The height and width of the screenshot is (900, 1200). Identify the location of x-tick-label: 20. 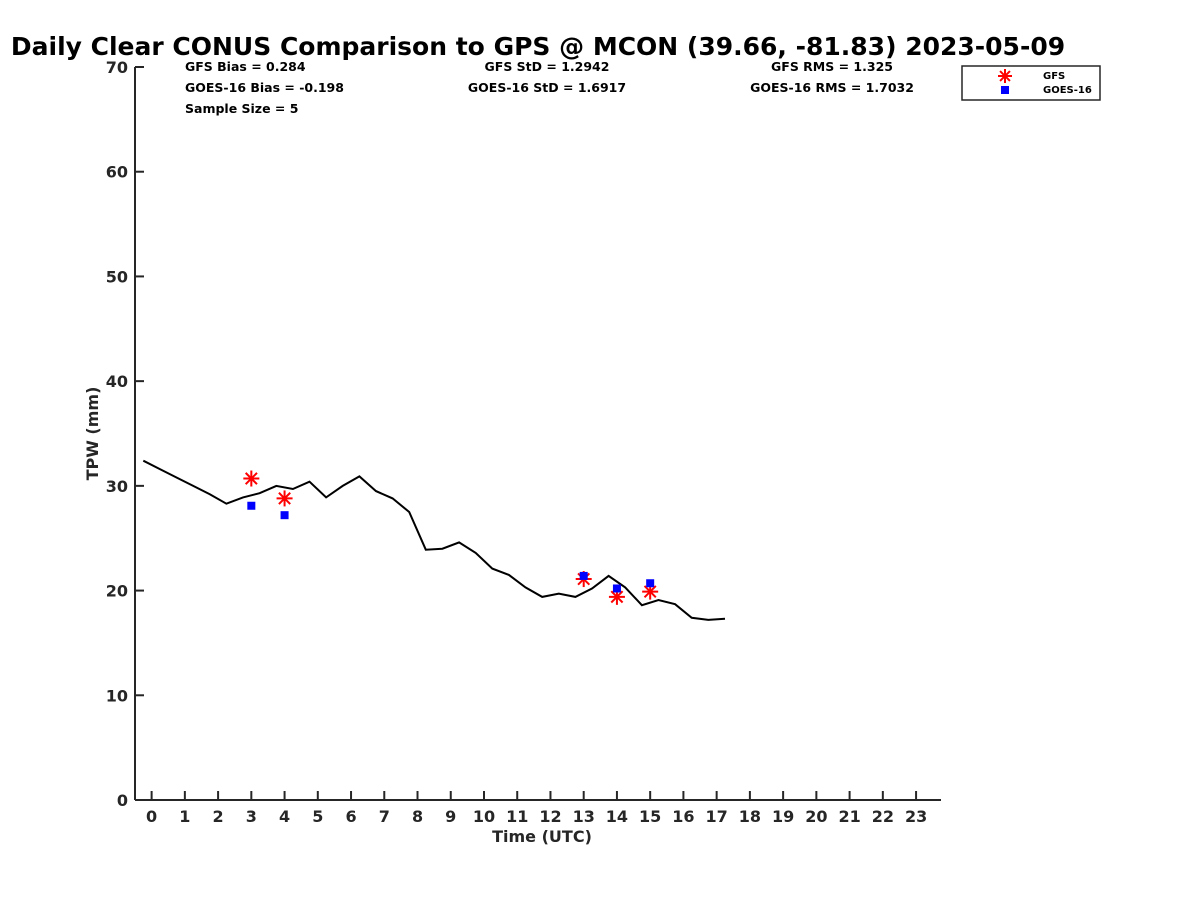
(816, 816).